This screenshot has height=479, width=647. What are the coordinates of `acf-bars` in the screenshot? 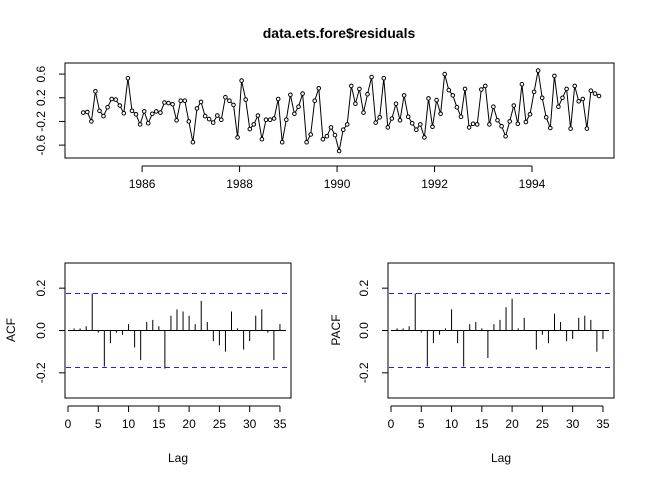 It's located at (178, 330).